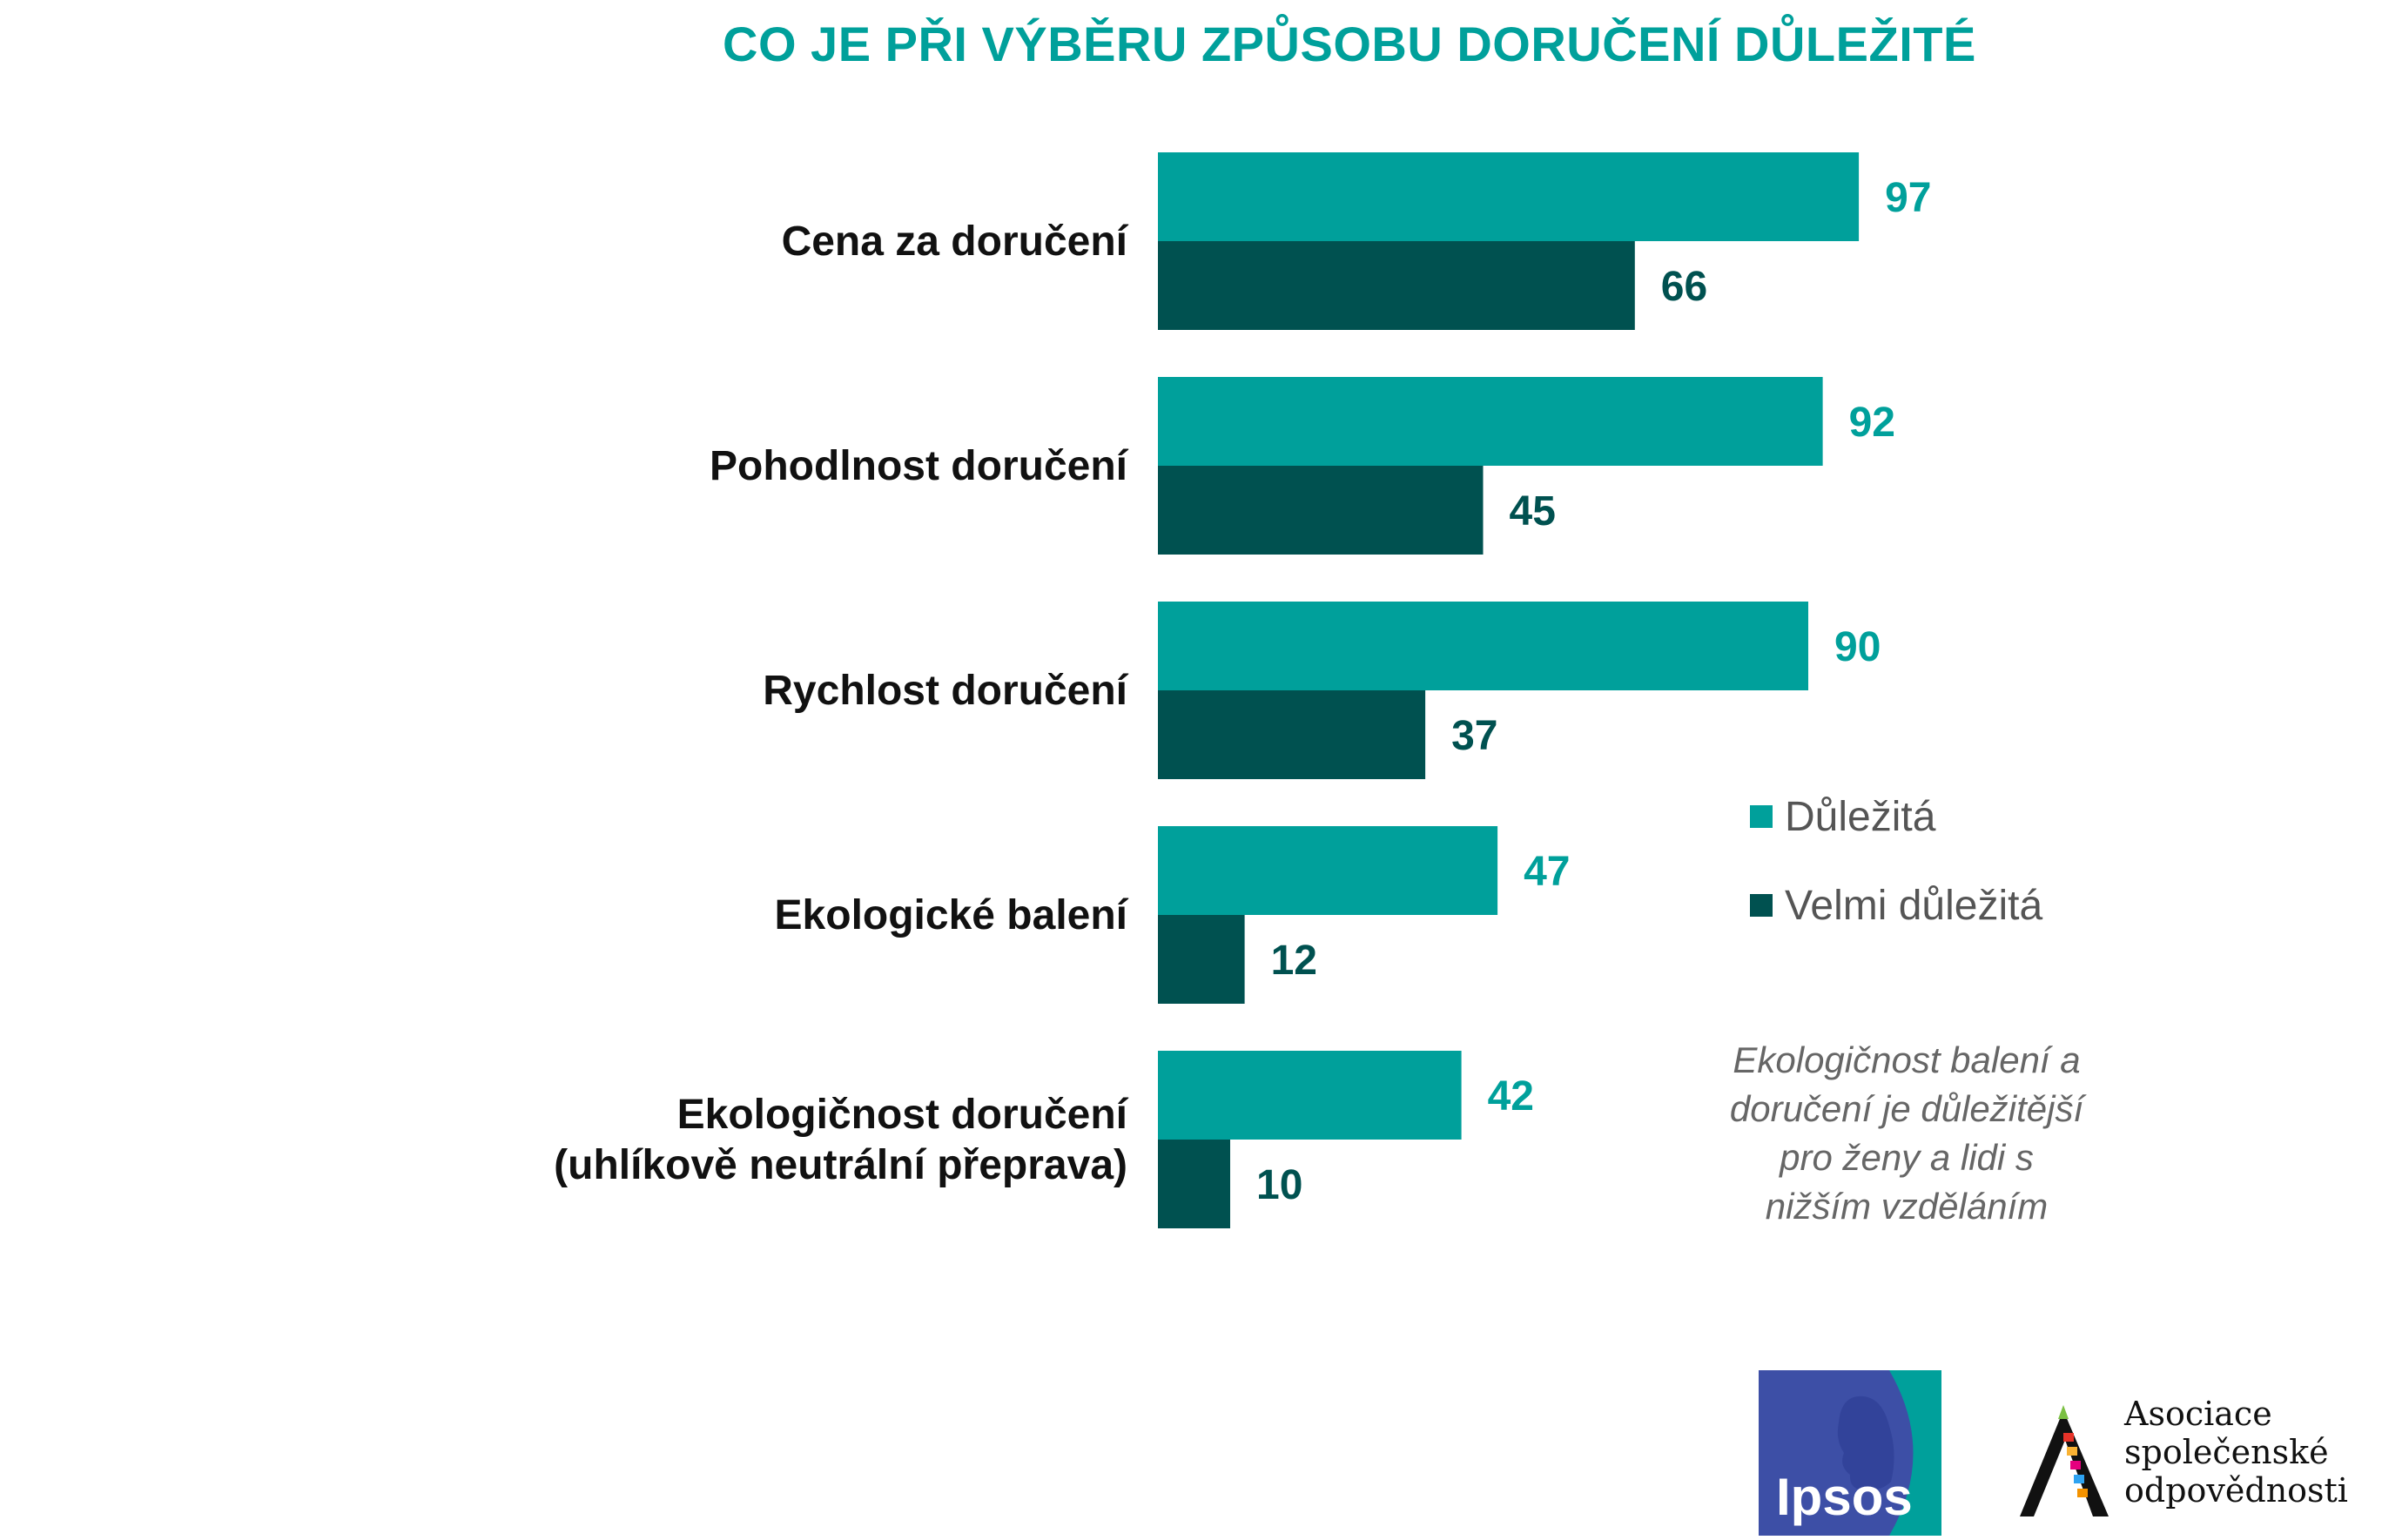  I want to click on value-label: 42, so click(1511, 1096).